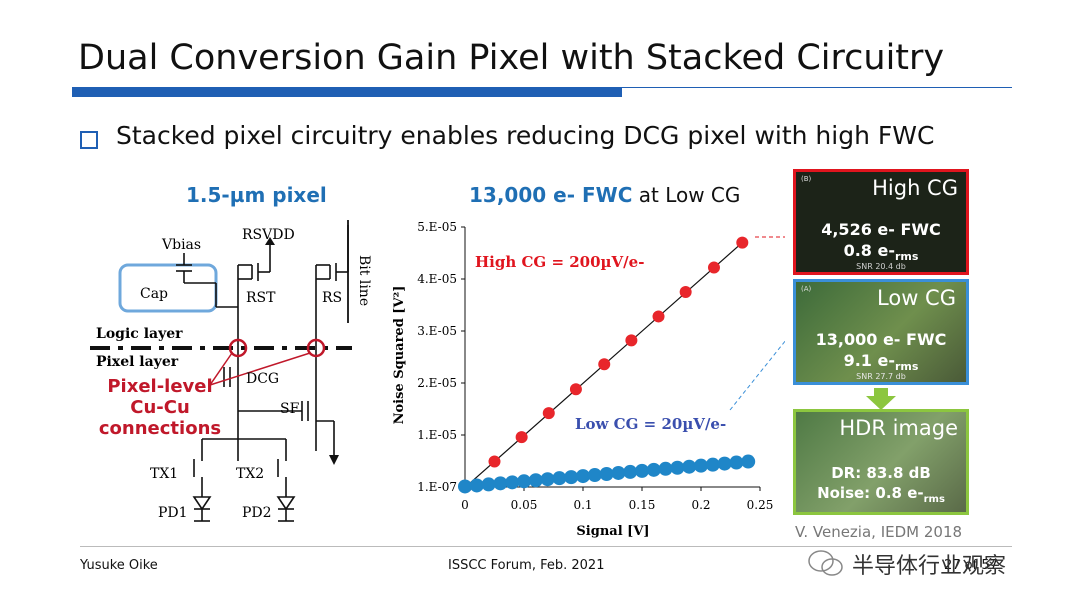 The width and height of the screenshot is (1080, 607). Describe the element at coordinates (89, 140) in the screenshot. I see `bullet-square-icon` at that location.